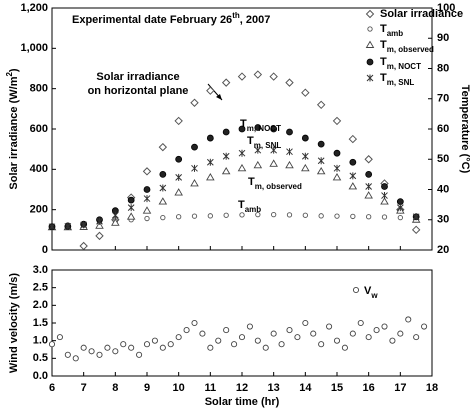 This screenshot has width=474, height=410. What do you see at coordinates (40, 376) in the screenshot?
I see `y-tick-label: 0.0` at bounding box center [40, 376].